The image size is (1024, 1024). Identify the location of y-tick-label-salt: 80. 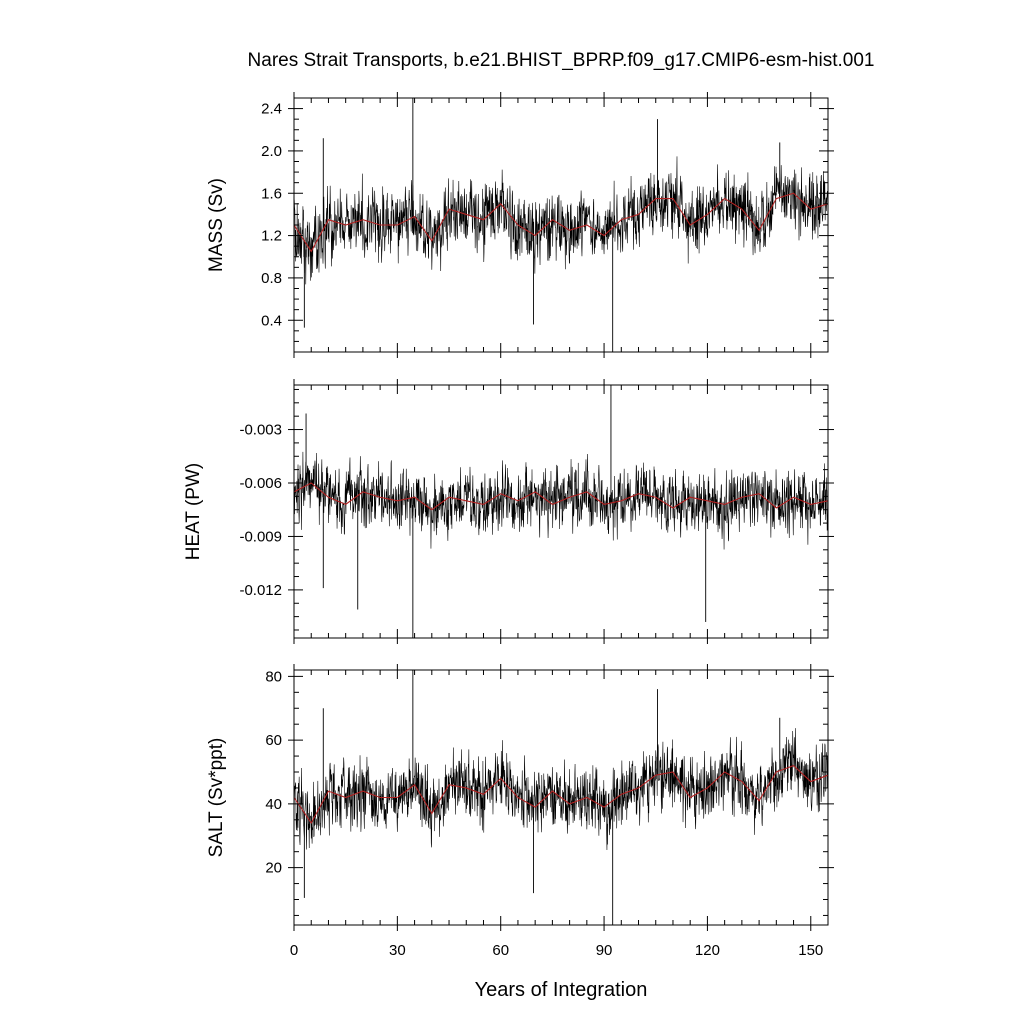
(273, 676).